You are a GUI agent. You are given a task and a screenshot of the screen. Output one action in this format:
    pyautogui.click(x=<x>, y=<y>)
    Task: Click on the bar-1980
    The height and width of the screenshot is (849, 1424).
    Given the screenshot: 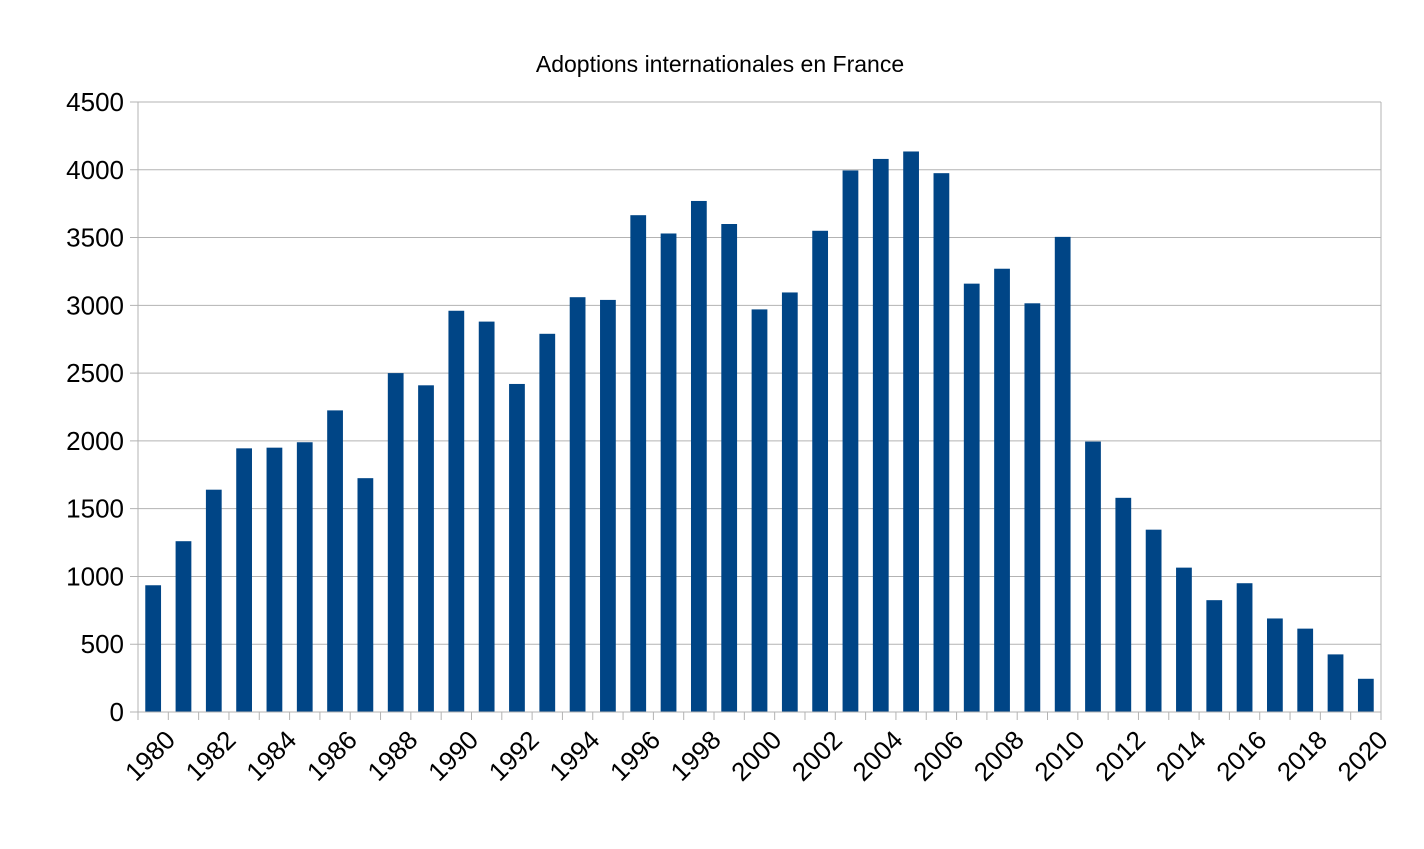 What is the action you would take?
    pyautogui.click(x=153, y=648)
    